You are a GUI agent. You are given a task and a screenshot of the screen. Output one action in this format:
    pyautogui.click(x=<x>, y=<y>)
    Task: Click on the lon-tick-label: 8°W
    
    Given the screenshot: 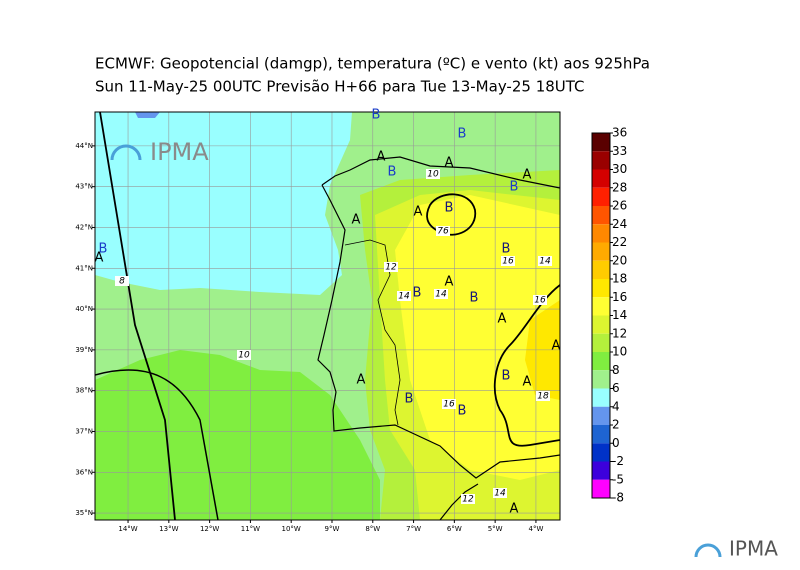 What is the action you would take?
    pyautogui.click(x=372, y=529)
    